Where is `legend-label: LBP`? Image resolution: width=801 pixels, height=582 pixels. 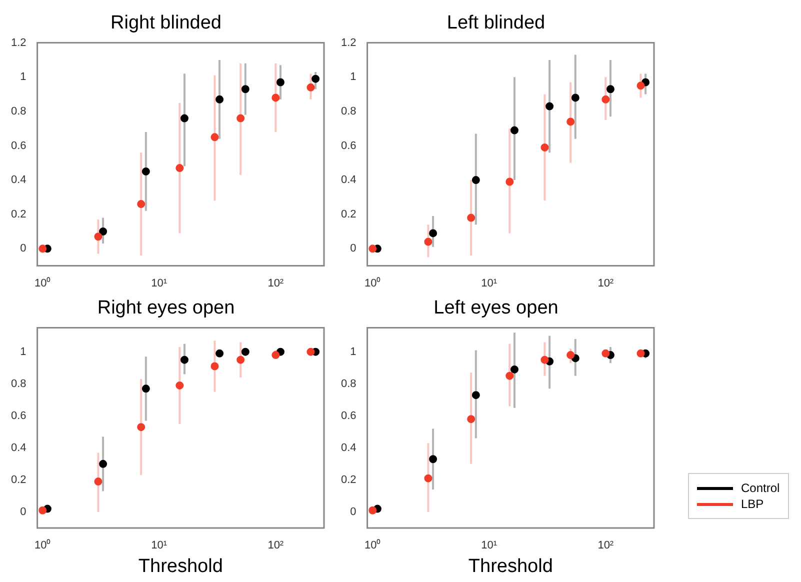
legend-label: LBP is located at coordinates (752, 504).